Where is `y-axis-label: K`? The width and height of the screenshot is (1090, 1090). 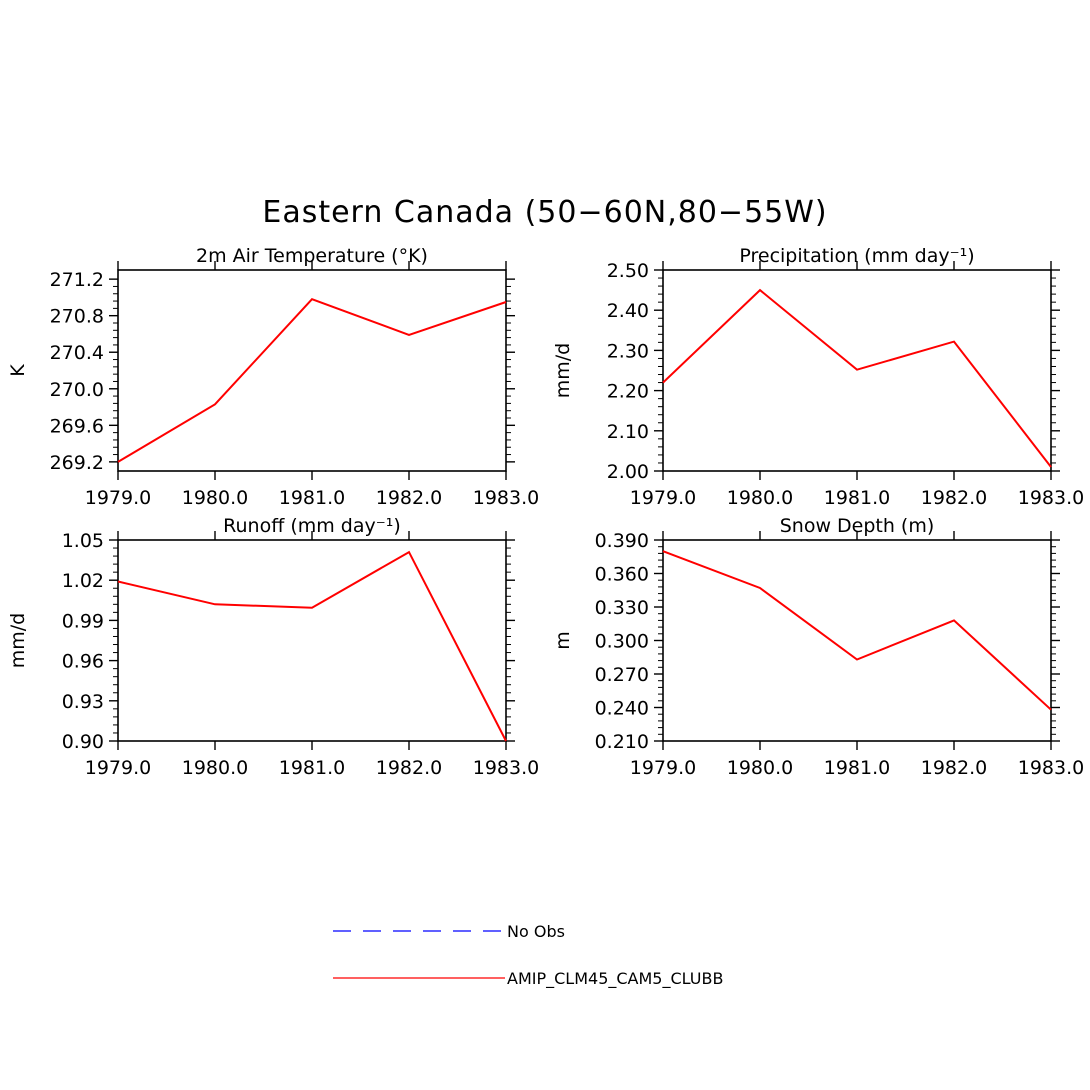 y-axis-label: K is located at coordinates (18, 370).